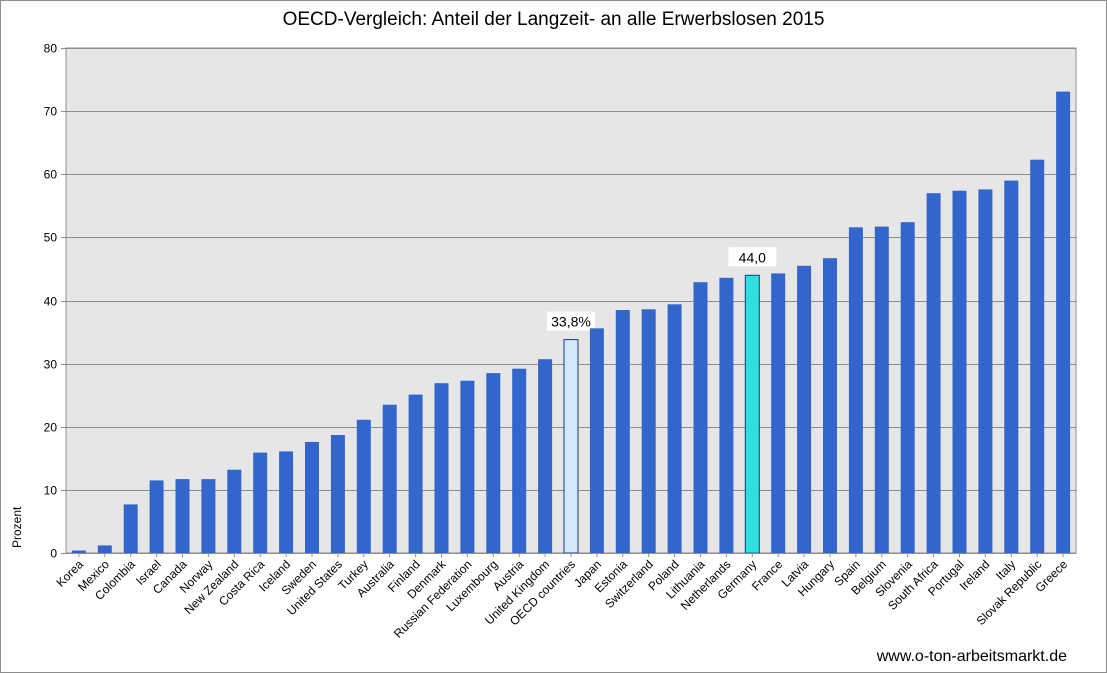 Image resolution: width=1107 pixels, height=673 pixels. I want to click on y-tick-label: 10, so click(51, 491).